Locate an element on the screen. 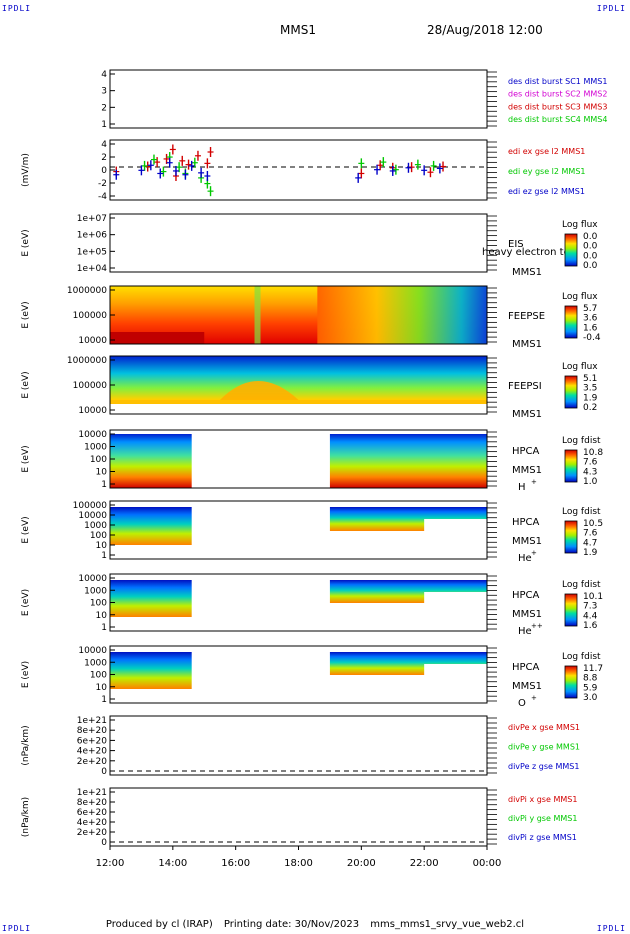  colorbar-tick-label: 4.4 is located at coordinates (590, 616).